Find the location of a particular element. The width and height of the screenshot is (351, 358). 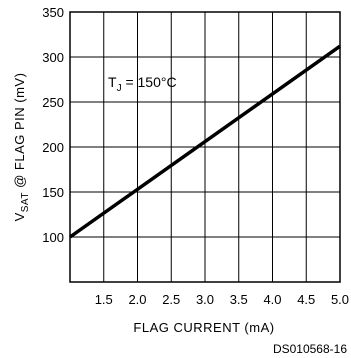

x-tick-label: 1.5 is located at coordinates (104, 299).